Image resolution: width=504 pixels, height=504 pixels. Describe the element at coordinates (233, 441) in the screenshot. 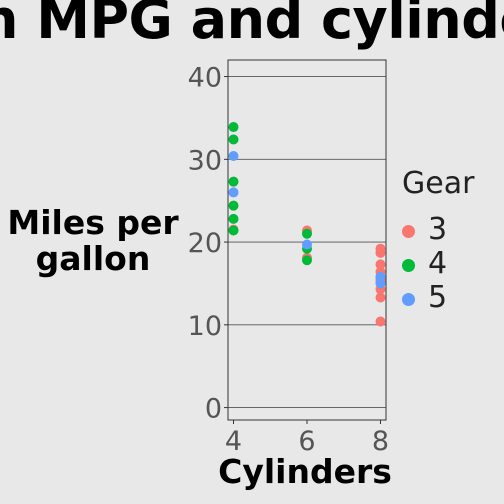

I see `x-tick-label-4: 4` at that location.